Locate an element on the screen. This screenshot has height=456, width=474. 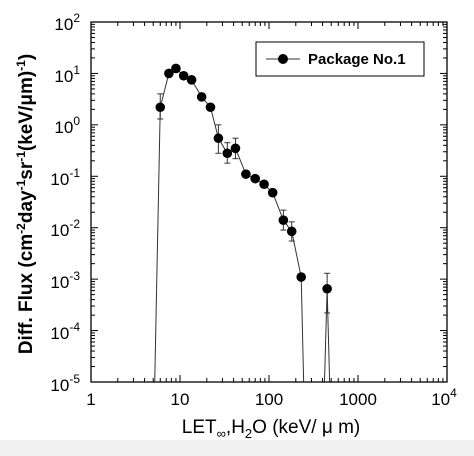
legend: Package No.1 is located at coordinates (340, 59).